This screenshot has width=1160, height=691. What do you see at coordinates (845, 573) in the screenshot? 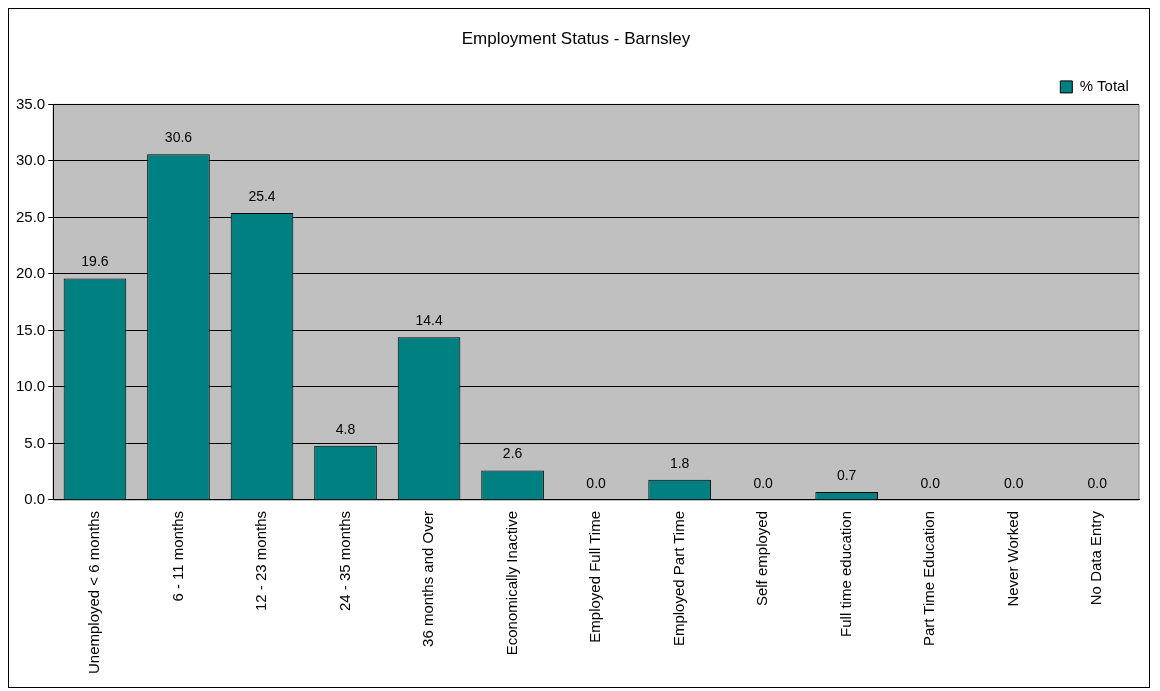
I see `x-tick-label: Full time education` at bounding box center [845, 573].